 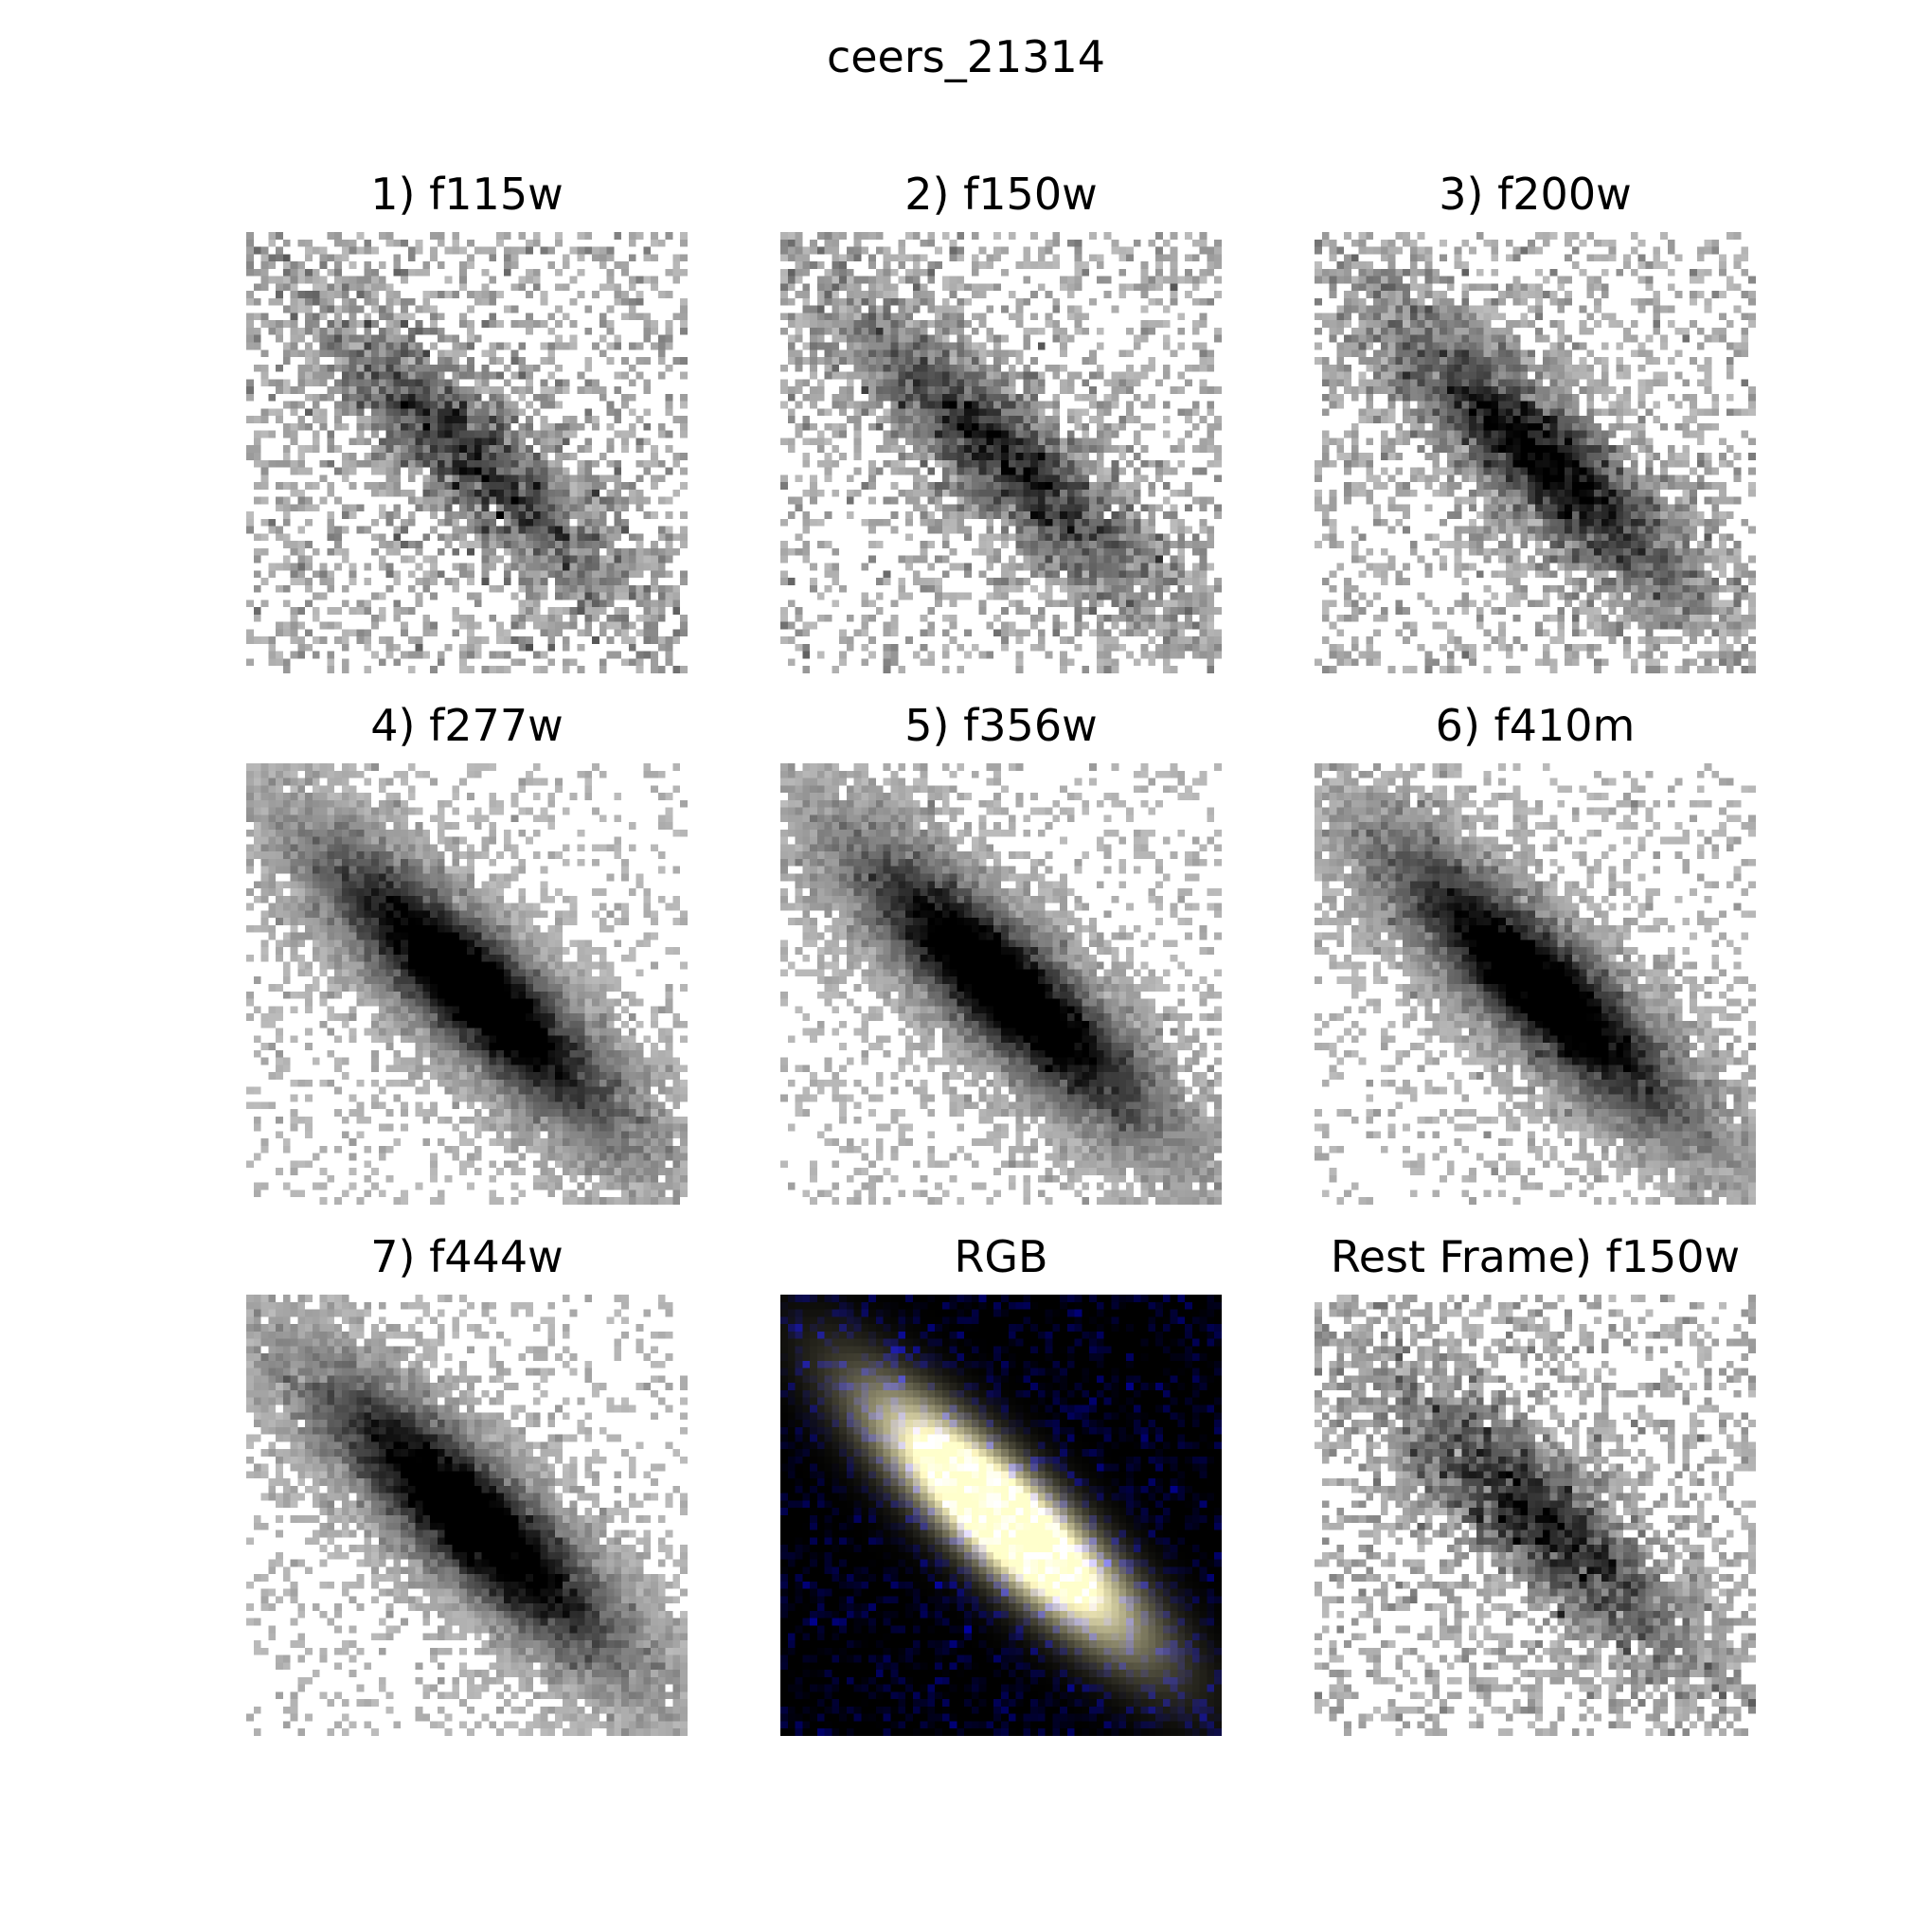 What do you see at coordinates (1535, 984) in the screenshot?
I see `f410m-cutout-image` at bounding box center [1535, 984].